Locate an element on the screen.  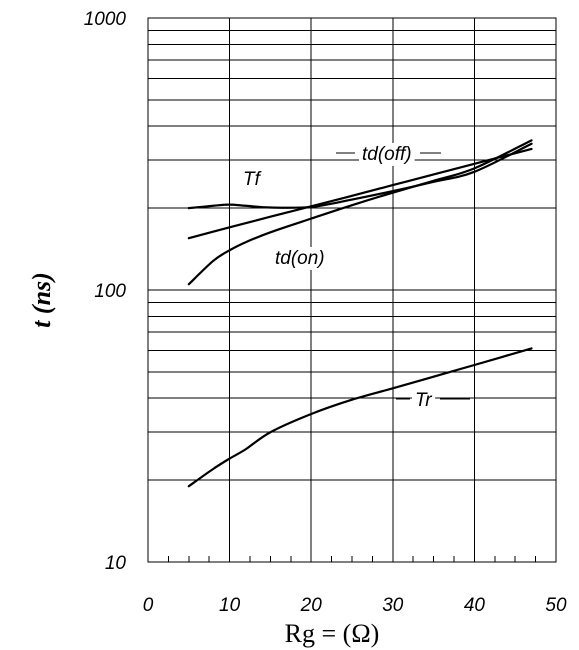
y-tick-label: 10 is located at coordinates (116, 563).